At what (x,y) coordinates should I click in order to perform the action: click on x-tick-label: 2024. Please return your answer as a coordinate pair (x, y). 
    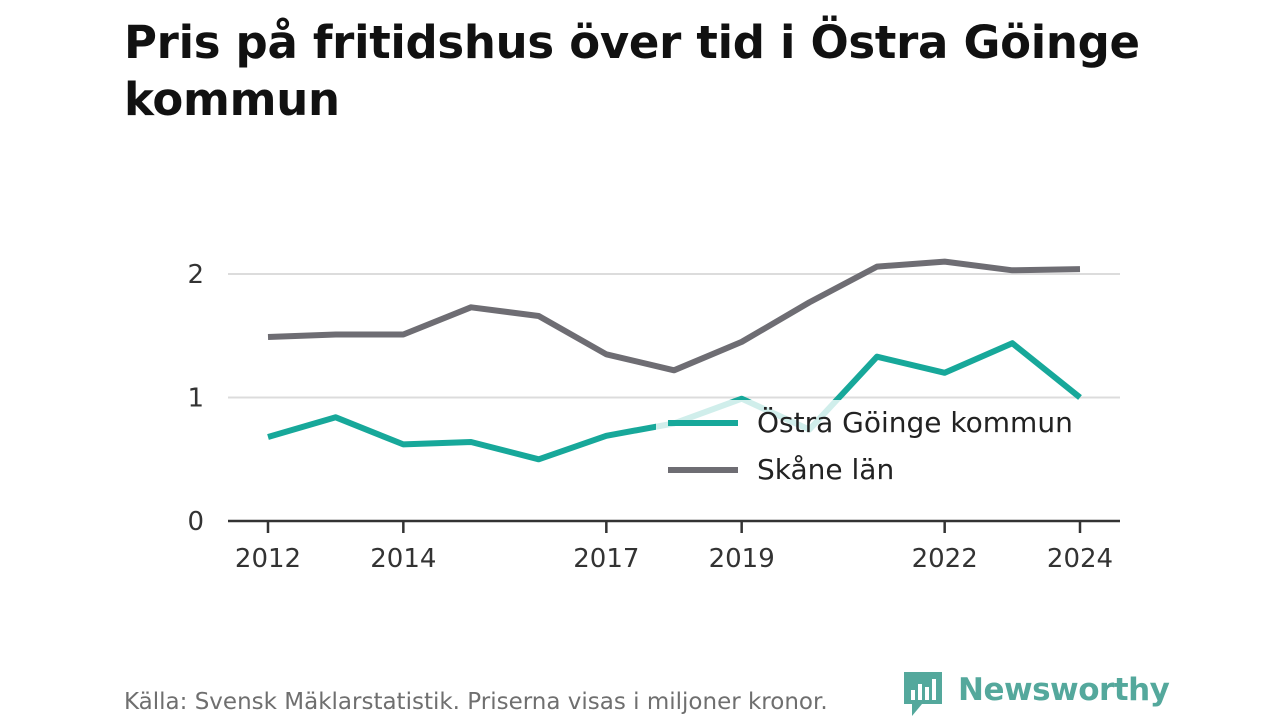
    Looking at the image, I should click on (1080, 559).